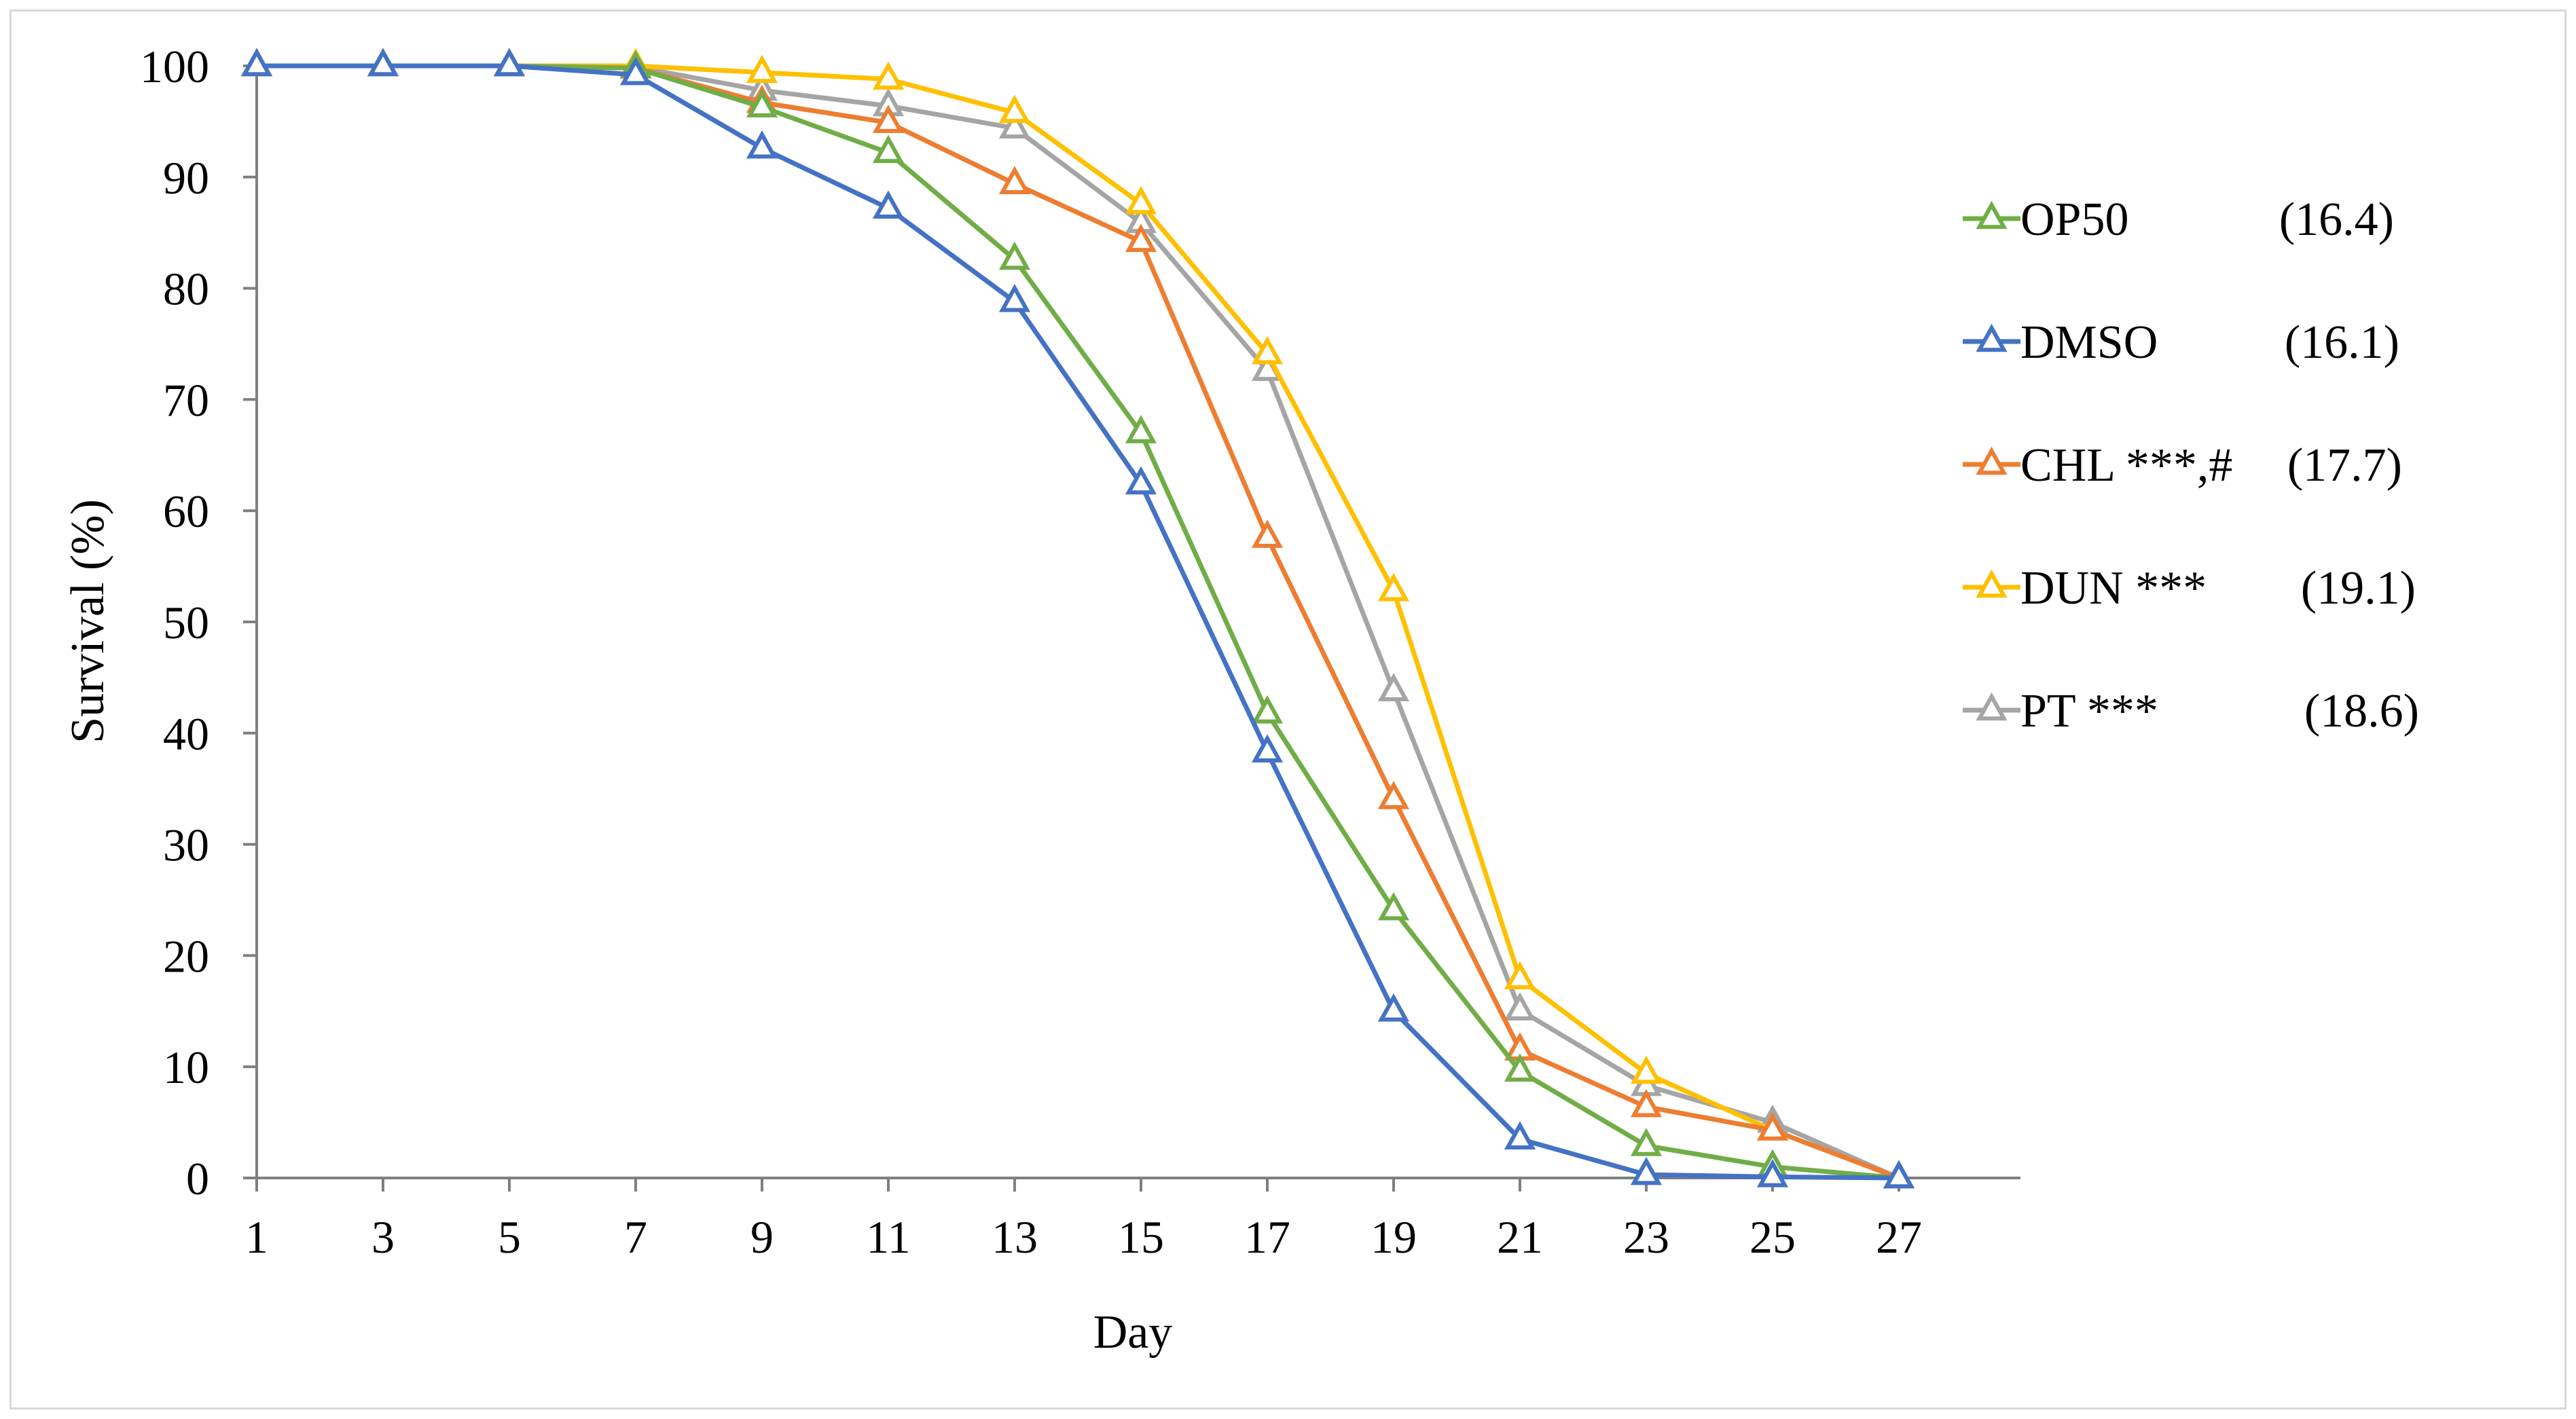 This screenshot has width=2576, height=1419. Describe the element at coordinates (2074, 220) in the screenshot. I see `legend-label: OP50` at that location.